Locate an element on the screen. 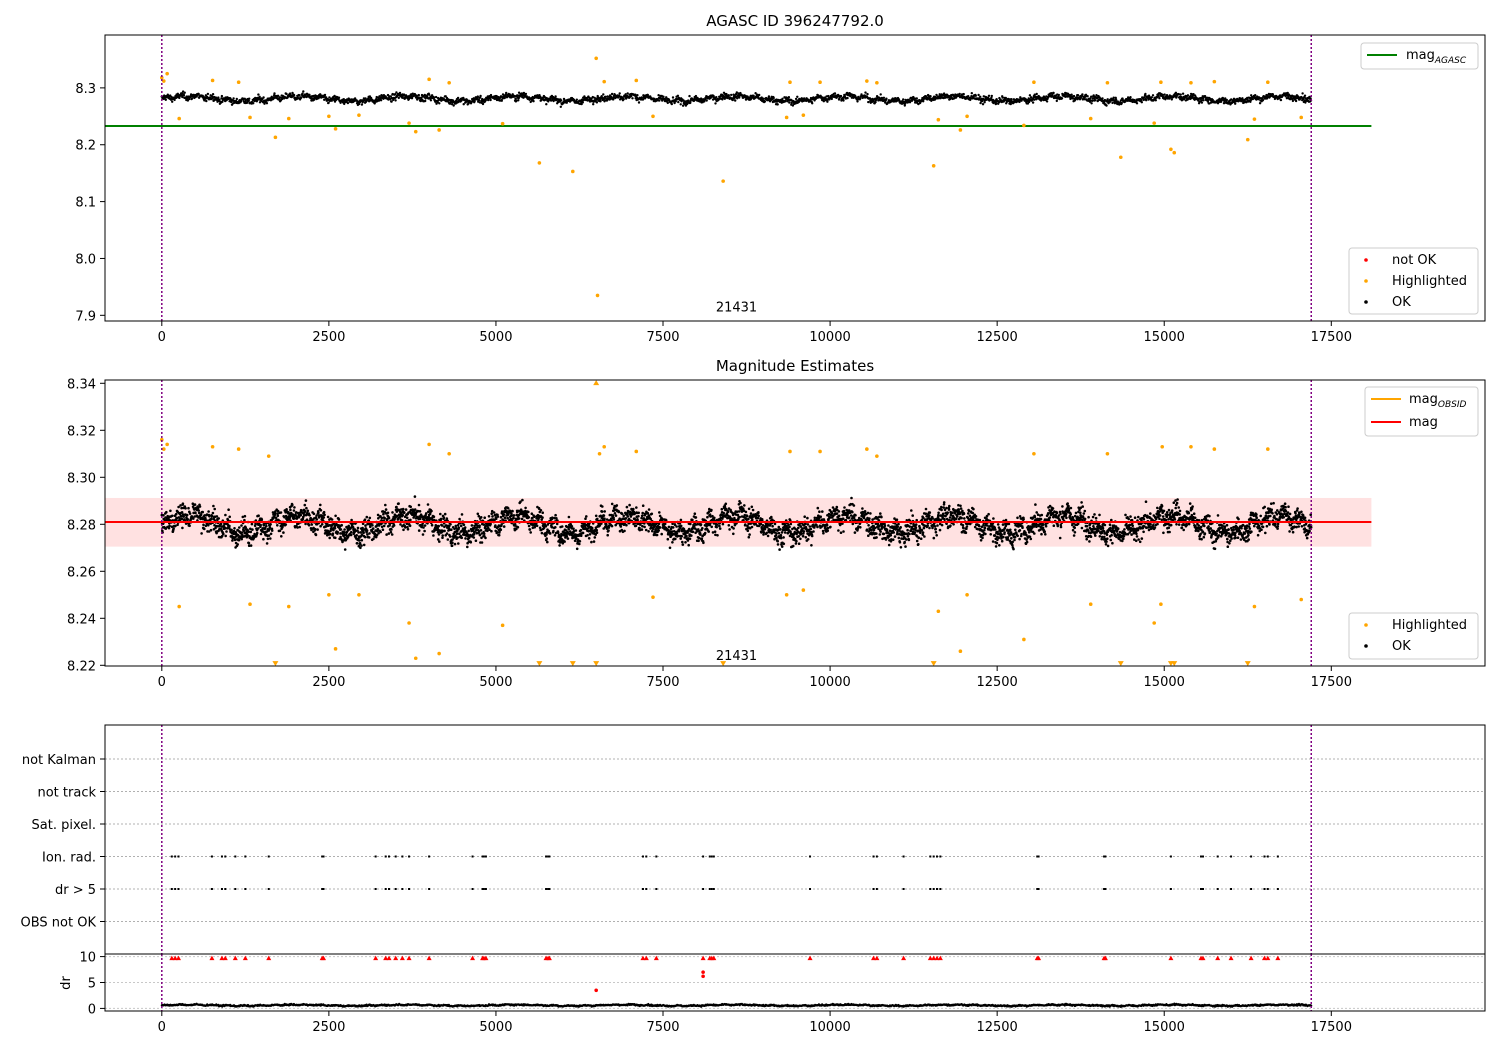 The width and height of the screenshot is (1500, 1050). legend-bottom-1: not OK Highlighted OK is located at coordinates (1413, 281).